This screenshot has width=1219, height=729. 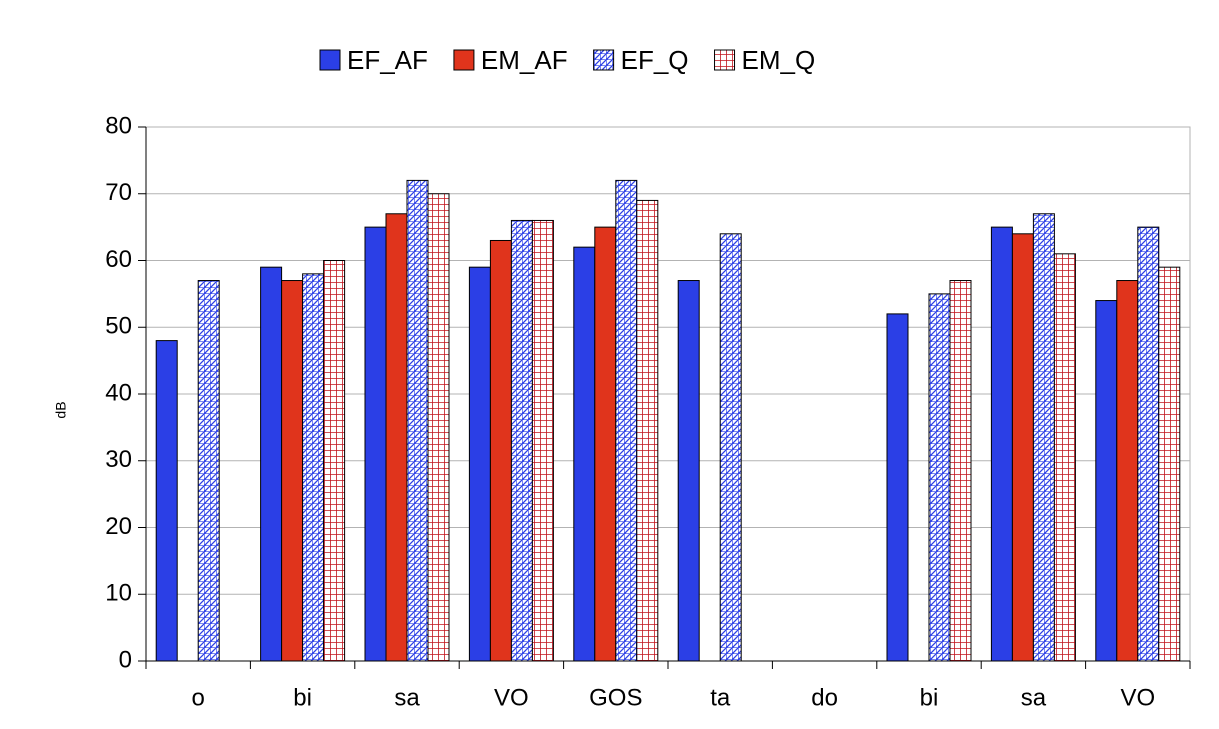 What do you see at coordinates (824, 697) in the screenshot?
I see `x-tick-label: do` at bounding box center [824, 697].